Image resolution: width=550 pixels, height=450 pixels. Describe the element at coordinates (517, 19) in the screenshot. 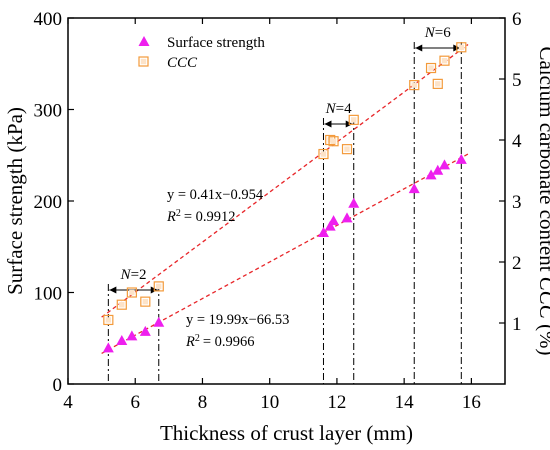

I see `y-right-tick-label: 6` at that location.